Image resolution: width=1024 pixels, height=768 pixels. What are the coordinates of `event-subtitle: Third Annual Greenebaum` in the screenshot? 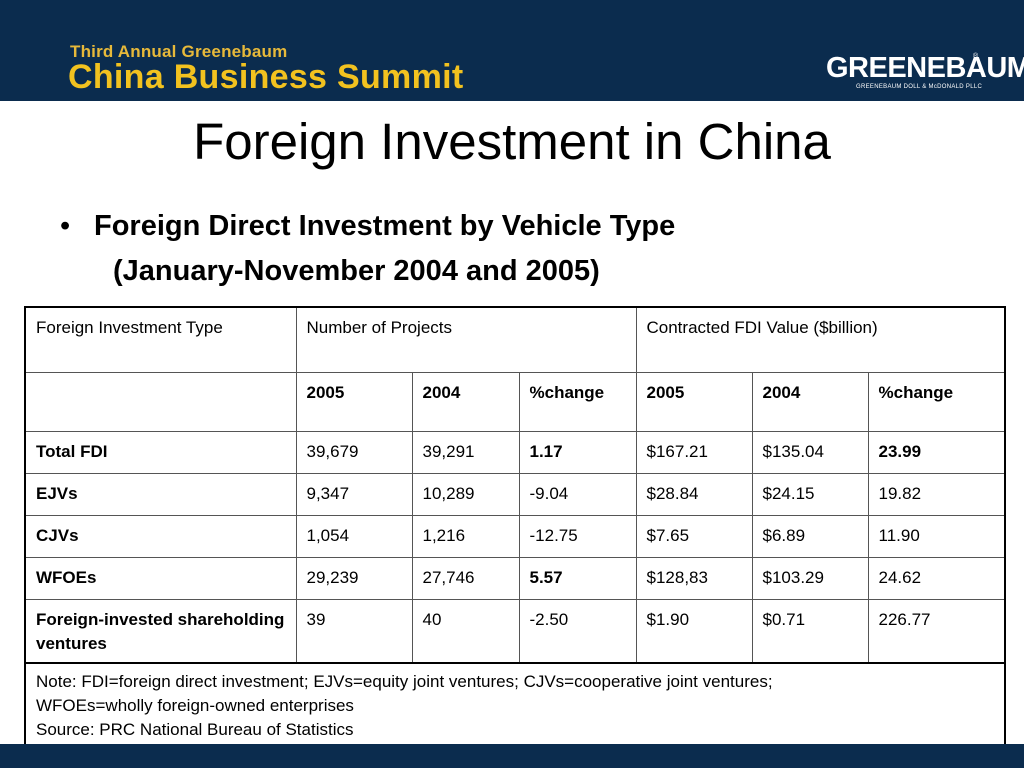 It's located at (179, 51).